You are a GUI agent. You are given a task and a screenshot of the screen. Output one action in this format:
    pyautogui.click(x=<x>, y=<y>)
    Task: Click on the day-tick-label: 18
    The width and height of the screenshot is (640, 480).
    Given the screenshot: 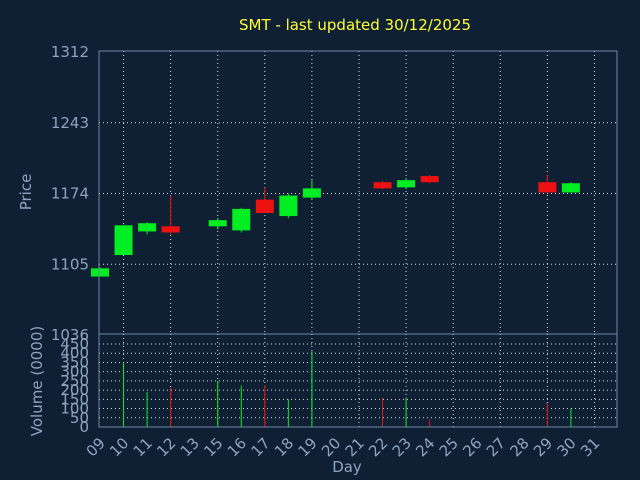 What is the action you would take?
    pyautogui.click(x=284, y=447)
    